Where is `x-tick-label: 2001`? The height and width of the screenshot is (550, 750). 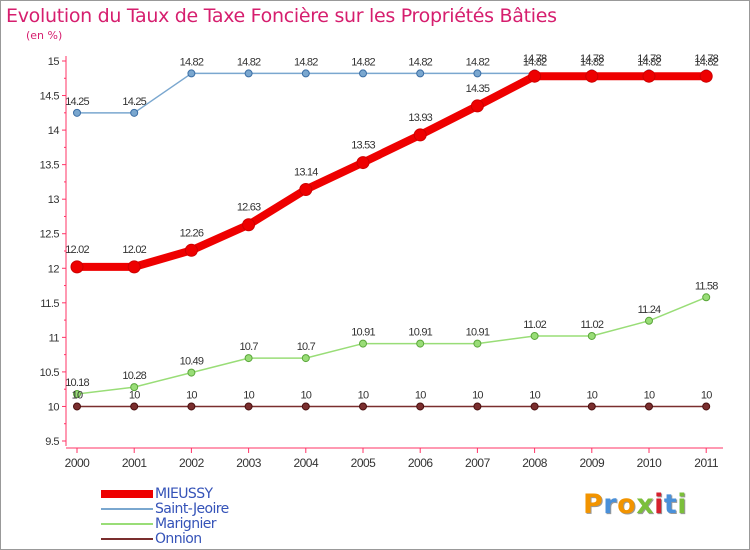 x-tick-label: 2001 is located at coordinates (135, 463).